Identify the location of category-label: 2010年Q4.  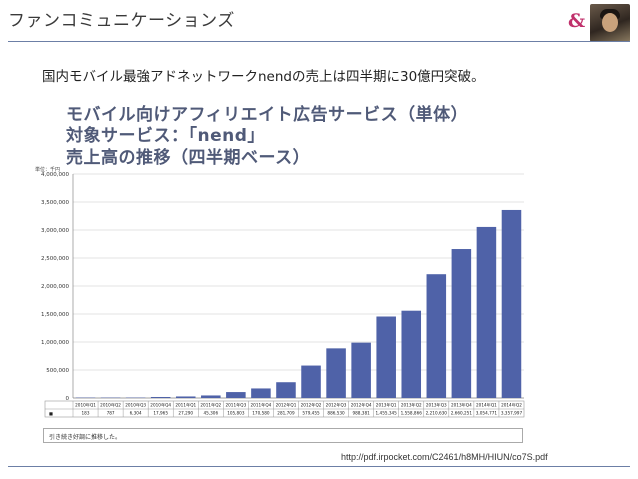
(160, 405).